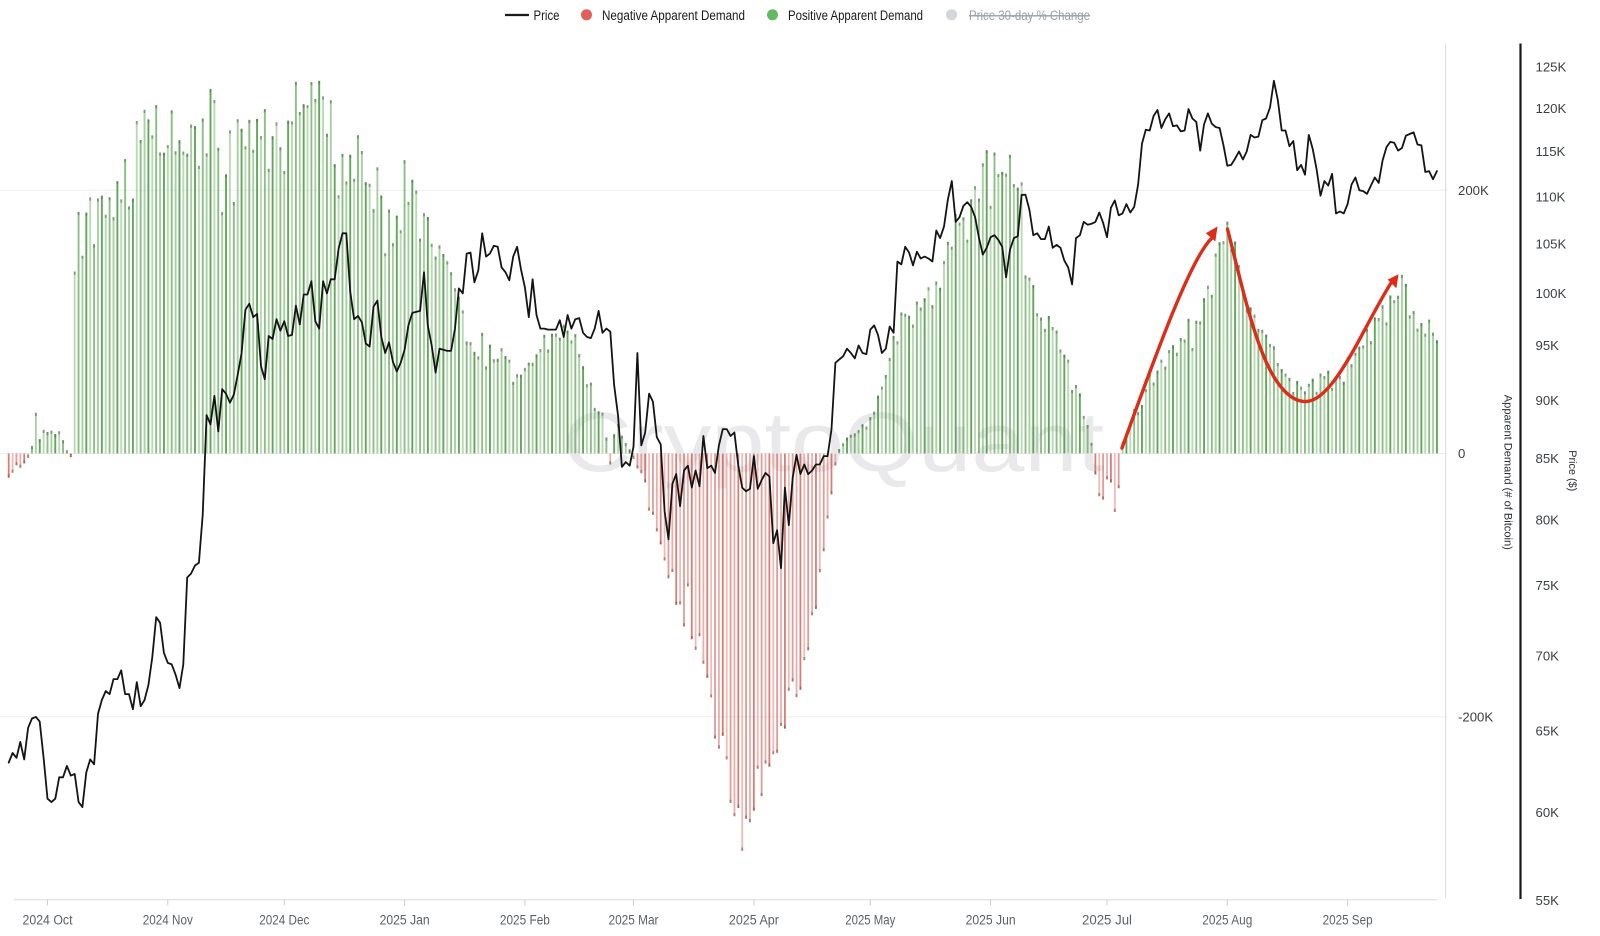  I want to click on svg-text: 2025 Jul, so click(1107, 920).